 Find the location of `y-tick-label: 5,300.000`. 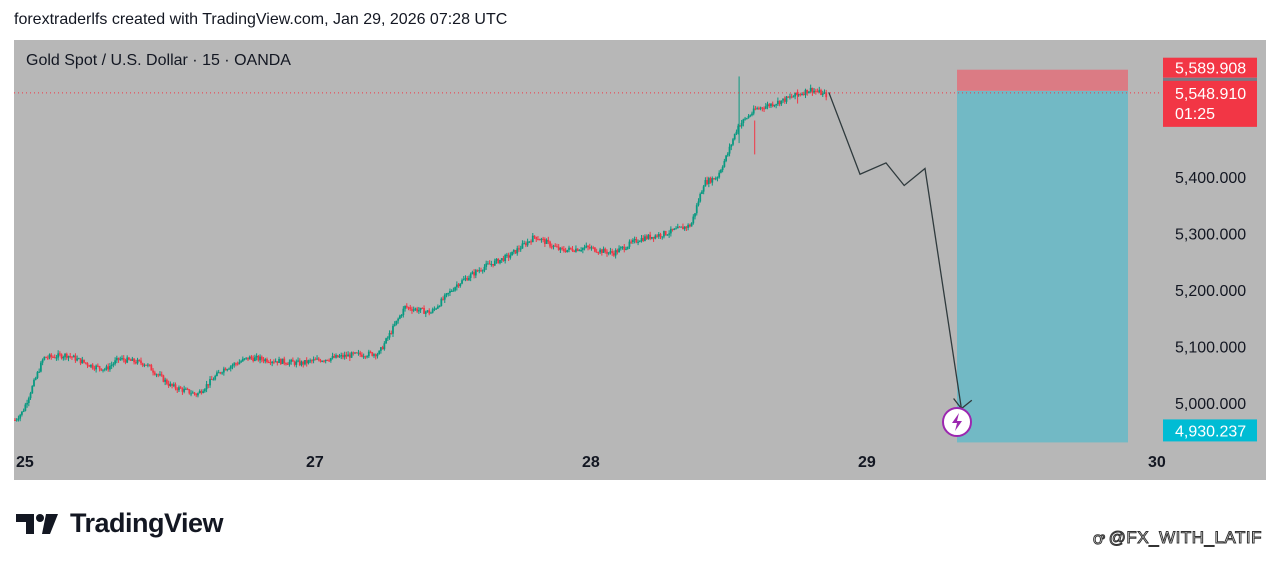

y-tick-label: 5,300.000 is located at coordinates (1210, 235).